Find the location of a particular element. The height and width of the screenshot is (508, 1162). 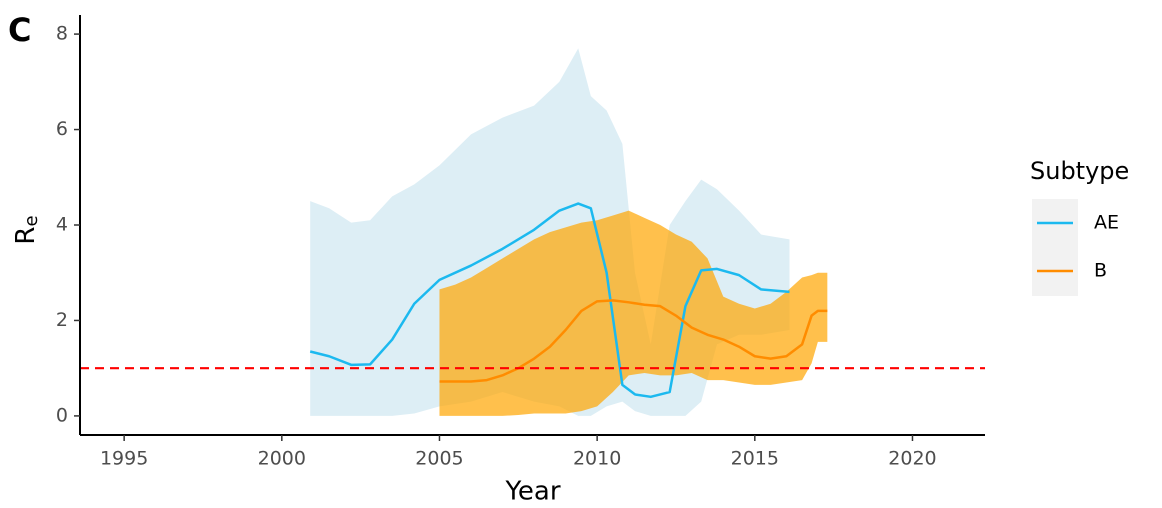

x-tick-label: 2015 is located at coordinates (755, 459).